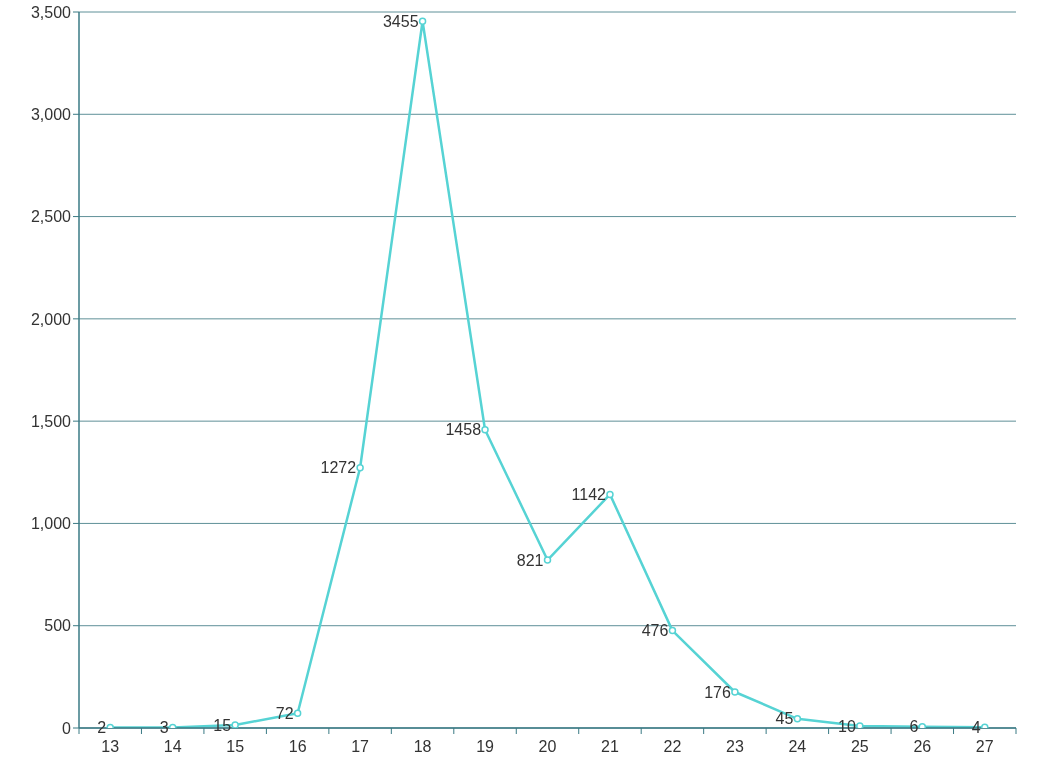 The width and height of the screenshot is (1048, 773). I want to click on x-tick-label: 20, so click(547, 746).